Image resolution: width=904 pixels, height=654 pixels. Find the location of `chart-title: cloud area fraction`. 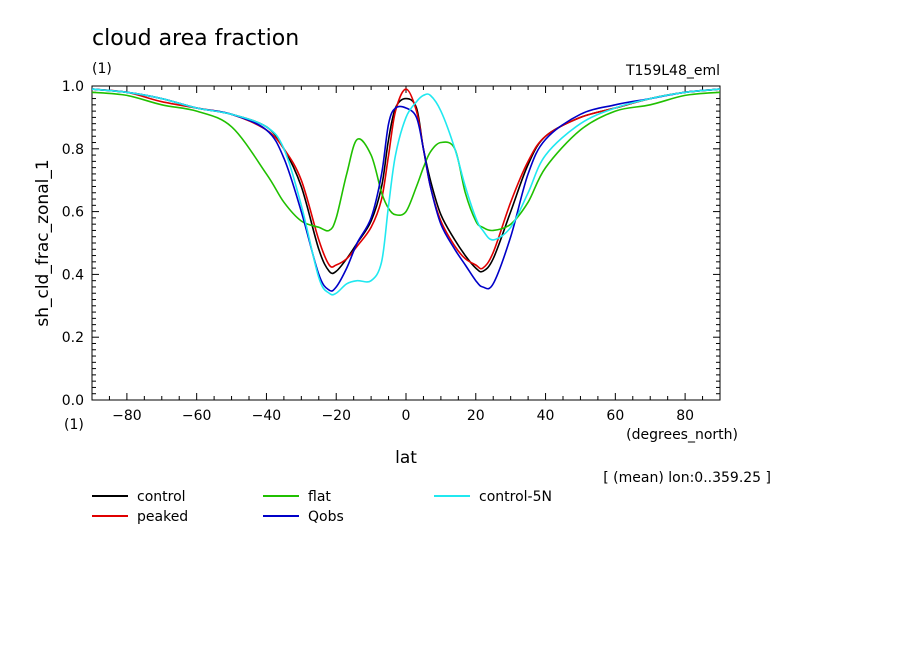

chart-title: cloud area fraction is located at coordinates (195, 38).